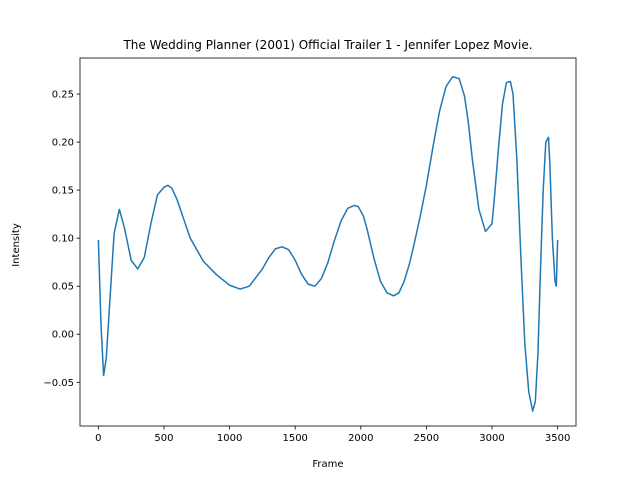 This screenshot has width=640, height=480. What do you see at coordinates (491, 438) in the screenshot?
I see `x-tick-label: 3000` at bounding box center [491, 438].